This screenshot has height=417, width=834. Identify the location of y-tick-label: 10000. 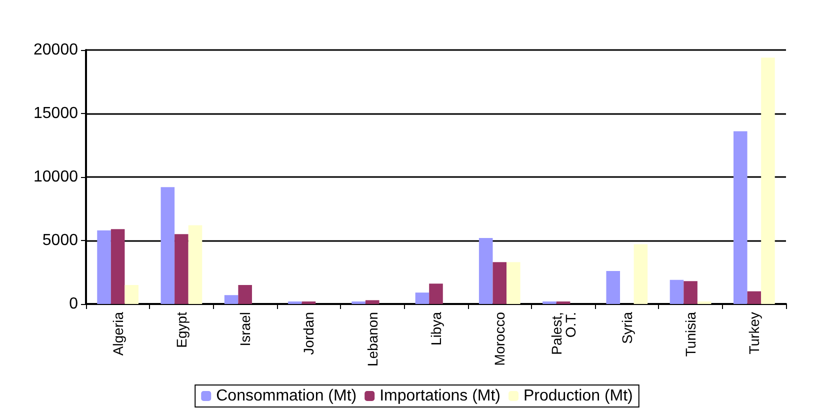
(56, 177).